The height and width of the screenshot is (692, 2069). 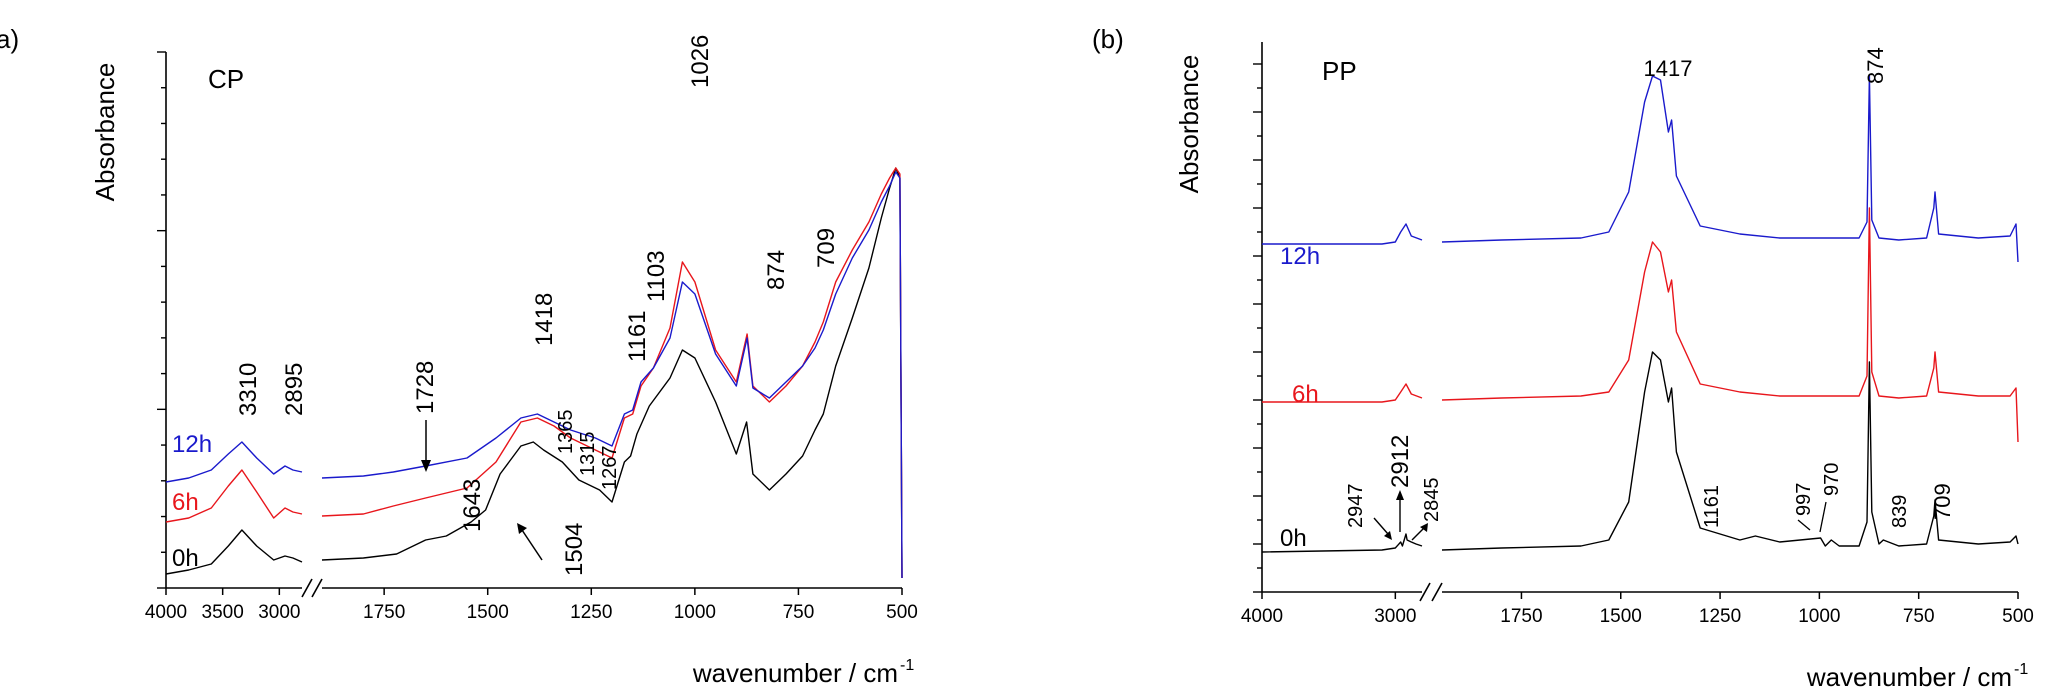 I want to click on panel-a-label: a), so click(x=9, y=39).